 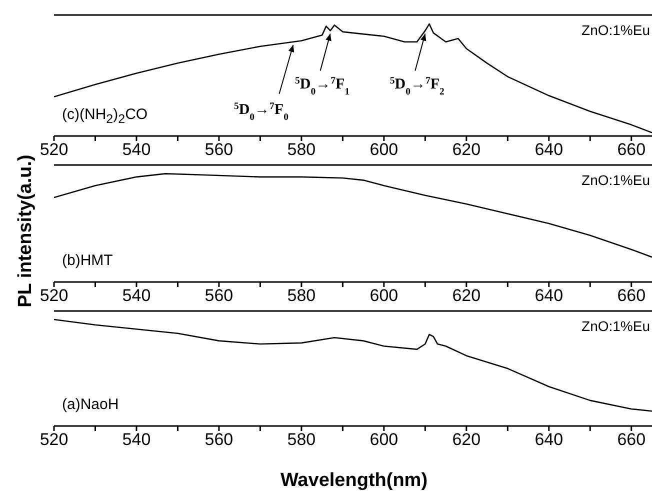 I want to click on x-axis-title: Wavelength(nm), so click(x=354, y=480).